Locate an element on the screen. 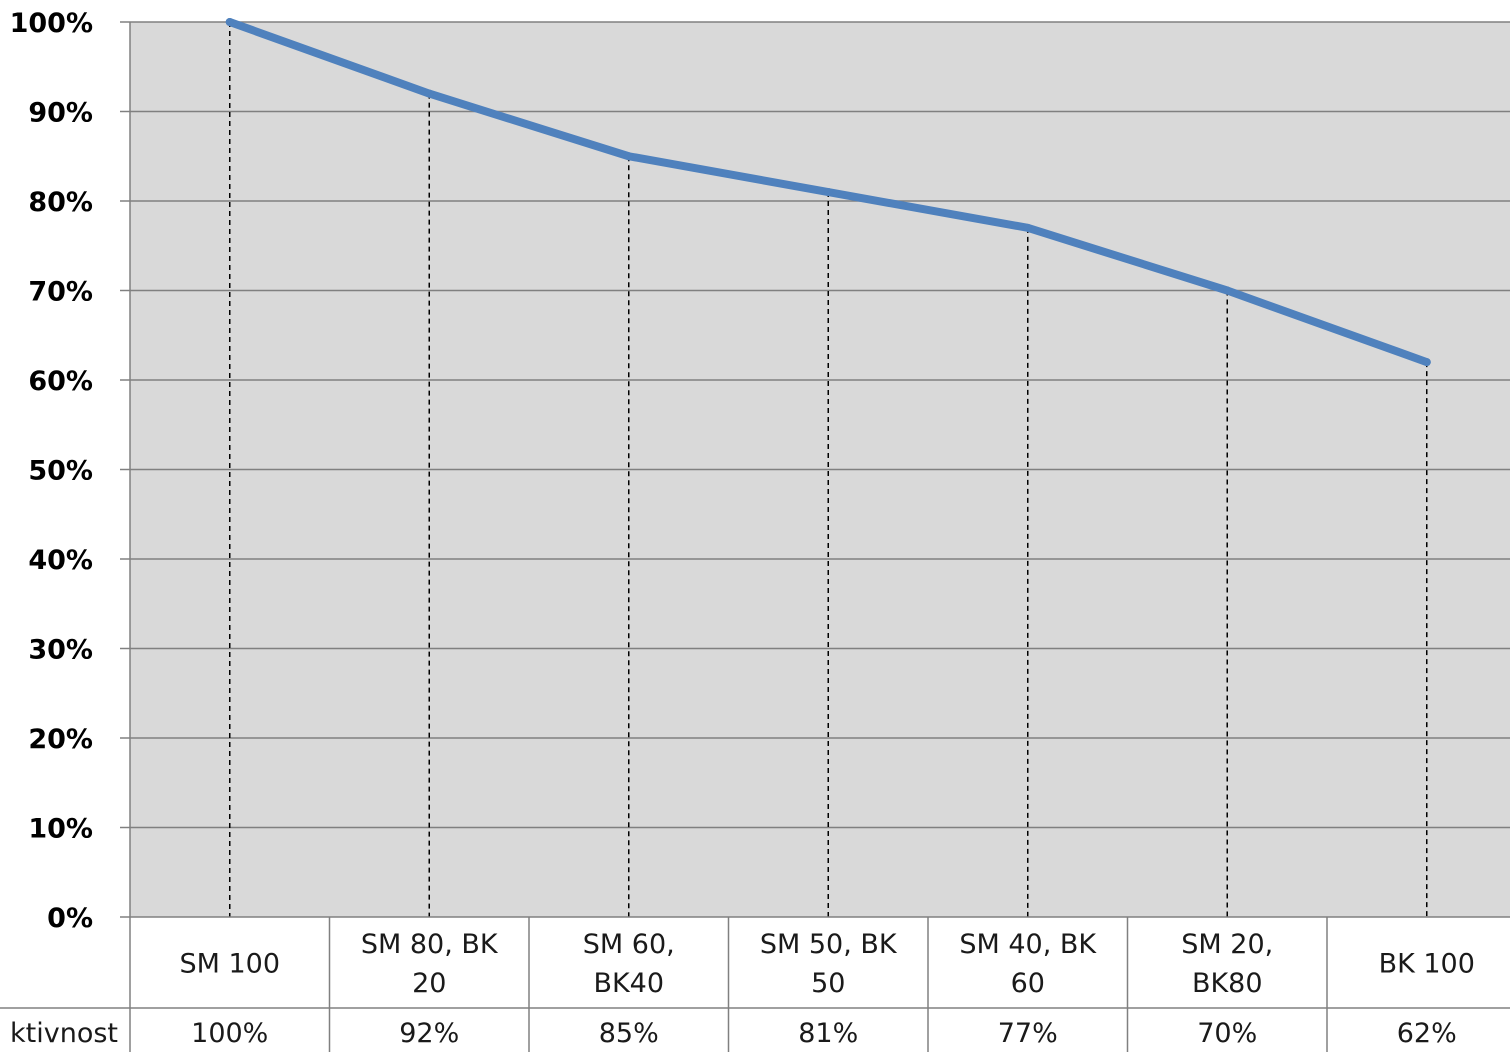 Image resolution: width=1510 pixels, height=1052 pixels. y-tick-label: 20% is located at coordinates (60, 739).